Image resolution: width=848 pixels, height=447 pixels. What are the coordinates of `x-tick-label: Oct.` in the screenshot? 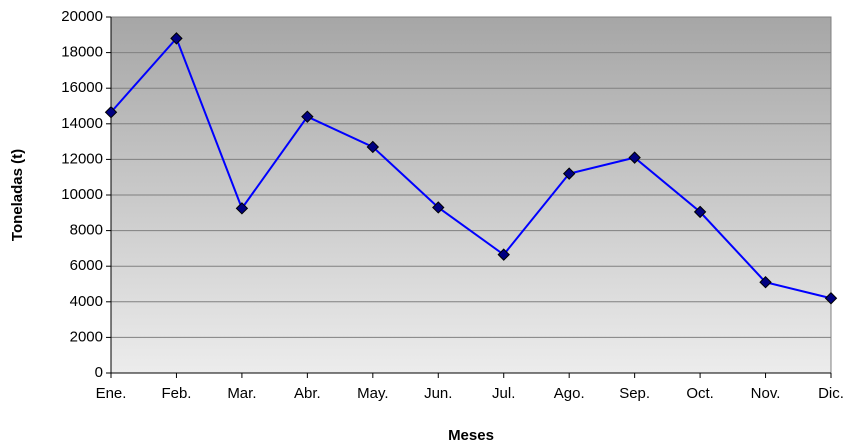 It's located at (700, 393).